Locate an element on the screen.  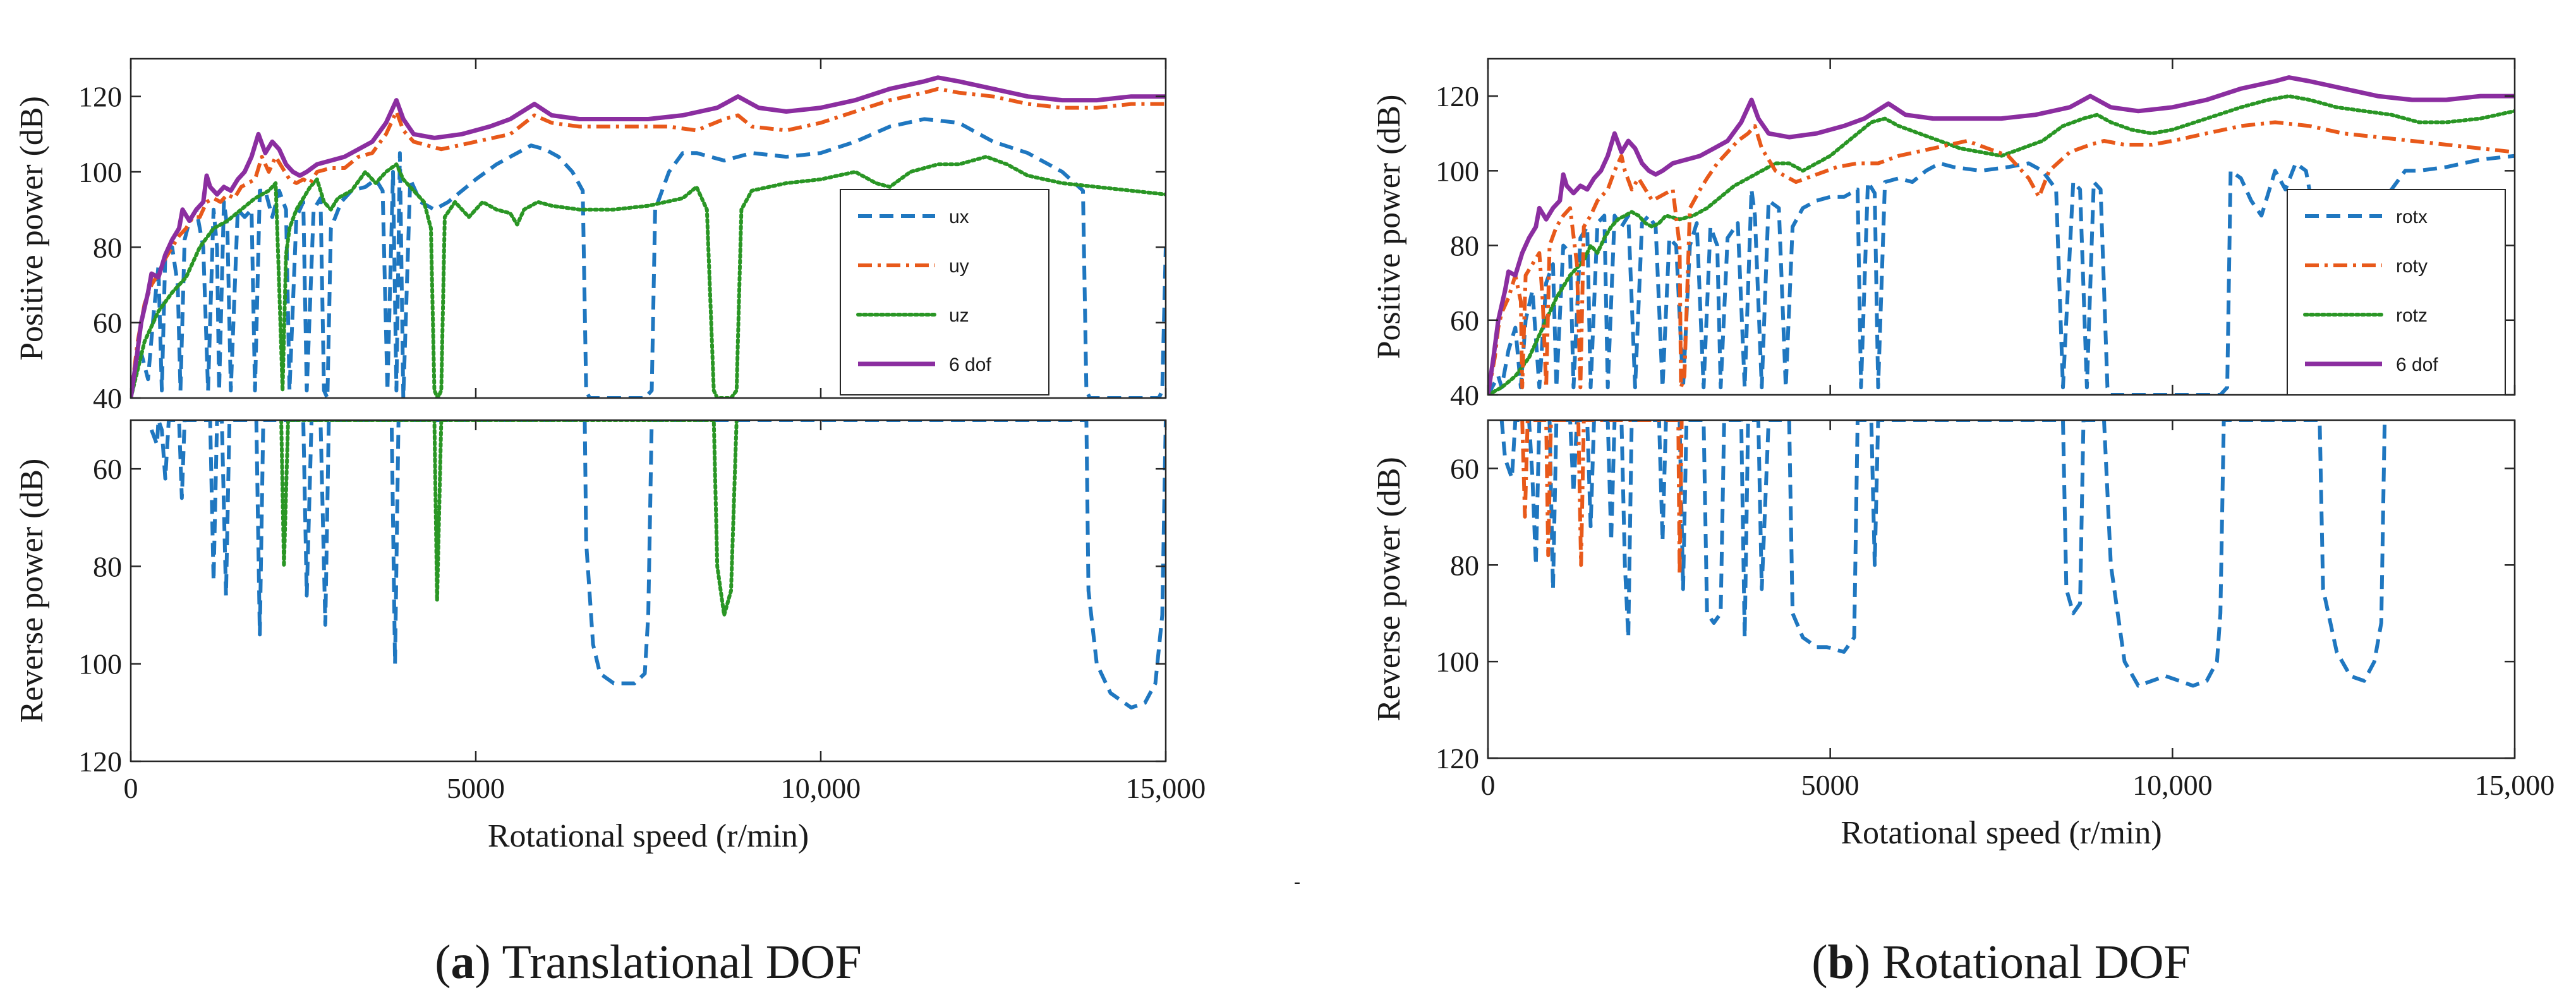
series-line-roty-reverse is located at coordinates (1602, 499).